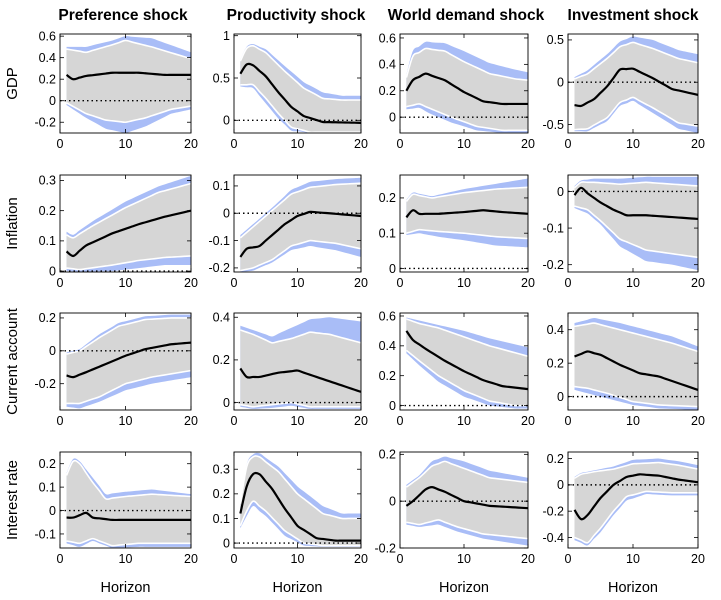 This screenshot has width=721, height=600. What do you see at coordinates (12, 500) in the screenshot?
I see `row-label-interest-rate: Interest rate` at bounding box center [12, 500].